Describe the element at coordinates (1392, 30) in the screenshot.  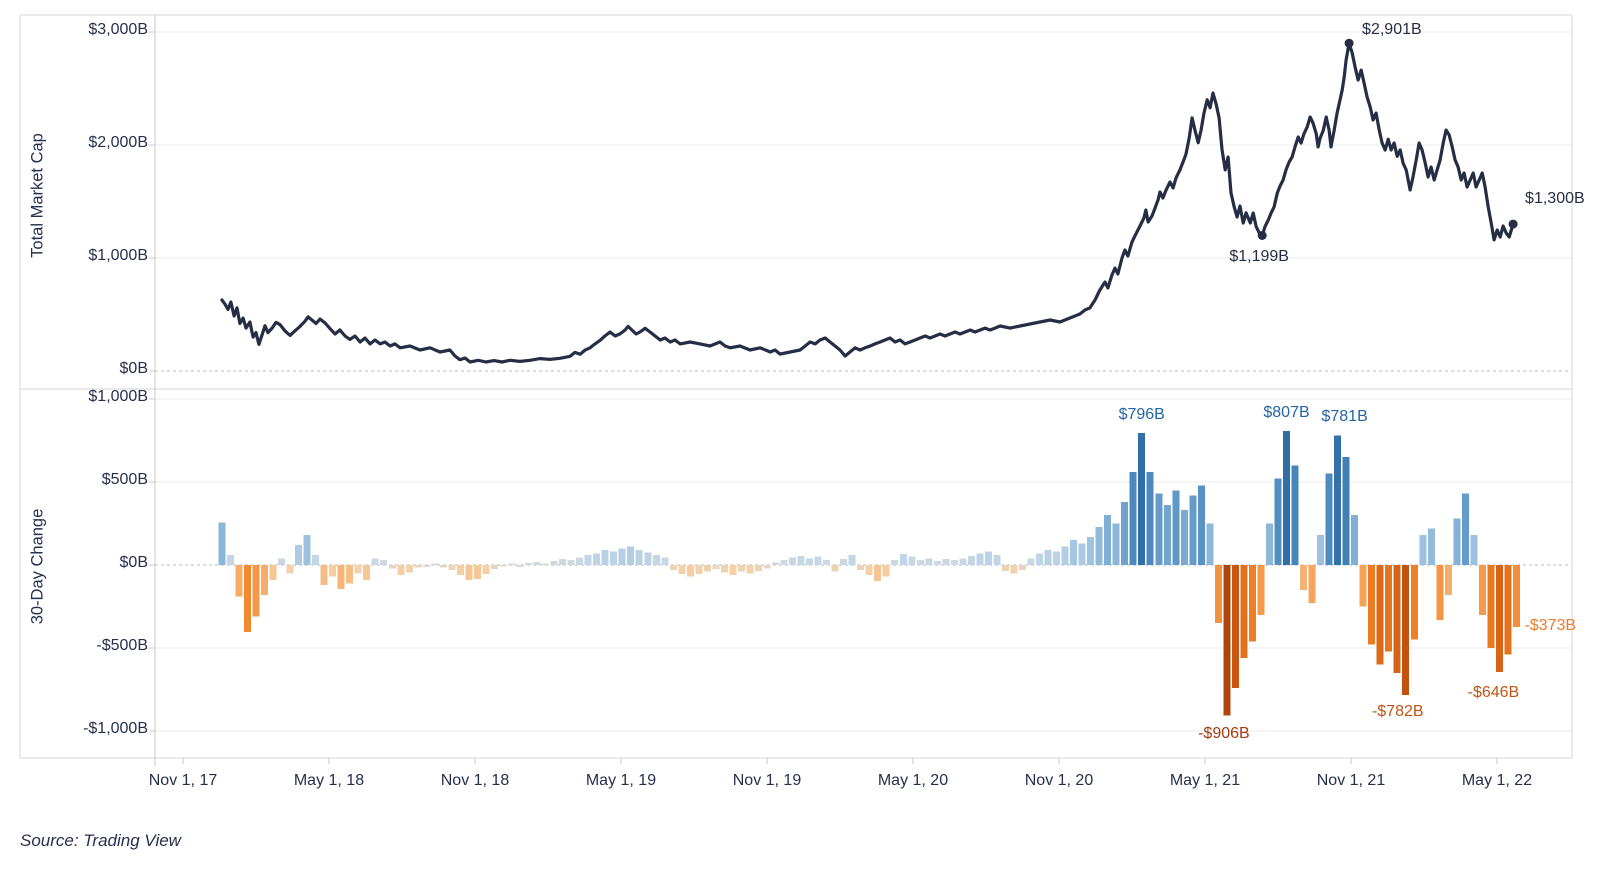
I see `market-cap-annotation: $2,901B` at that location.